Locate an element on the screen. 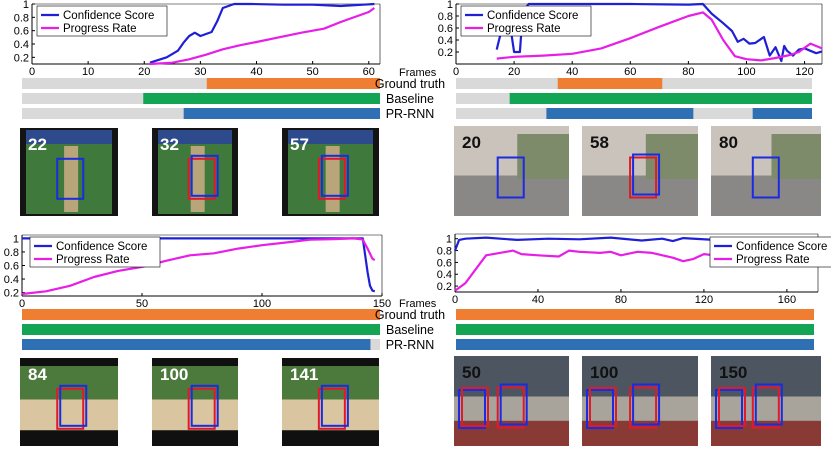 The height and width of the screenshot is (449, 831). video-frame-thumbnail: 57 is located at coordinates (330, 172).